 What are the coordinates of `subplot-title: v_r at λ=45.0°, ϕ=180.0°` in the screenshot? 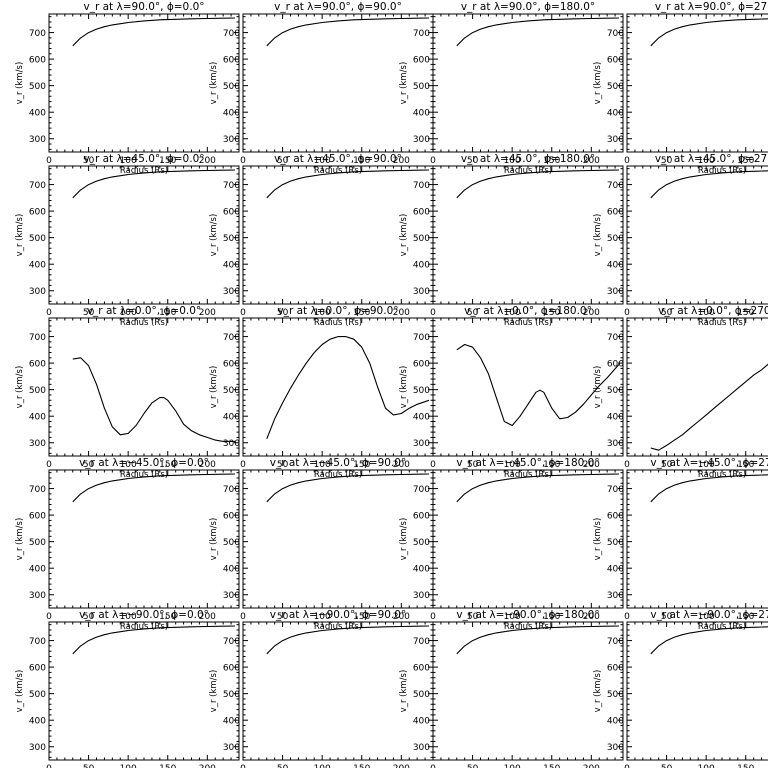 It's located at (528, 159).